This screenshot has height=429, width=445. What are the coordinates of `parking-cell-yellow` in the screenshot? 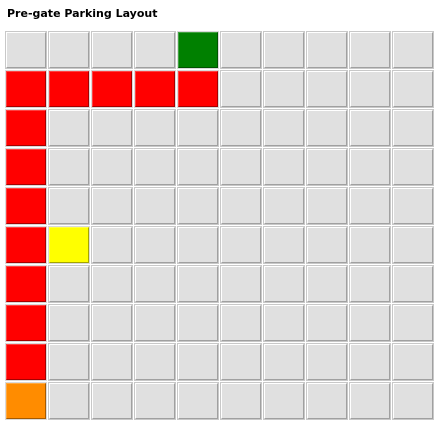 It's located at (69, 245).